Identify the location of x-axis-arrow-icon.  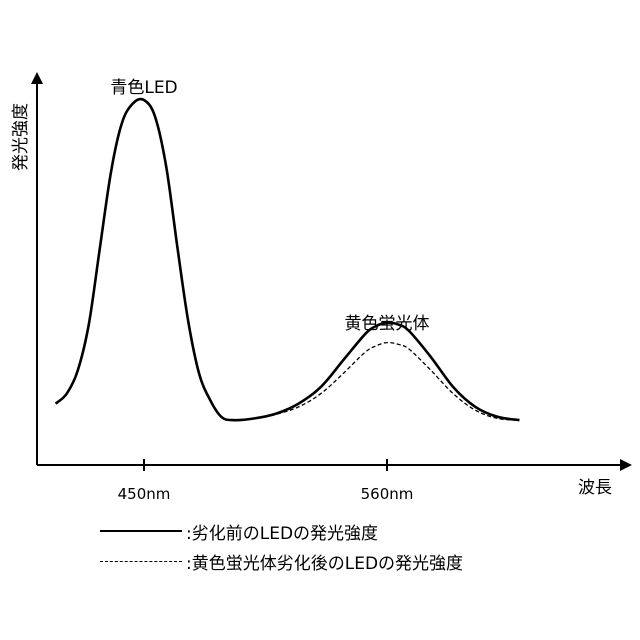
(626, 465).